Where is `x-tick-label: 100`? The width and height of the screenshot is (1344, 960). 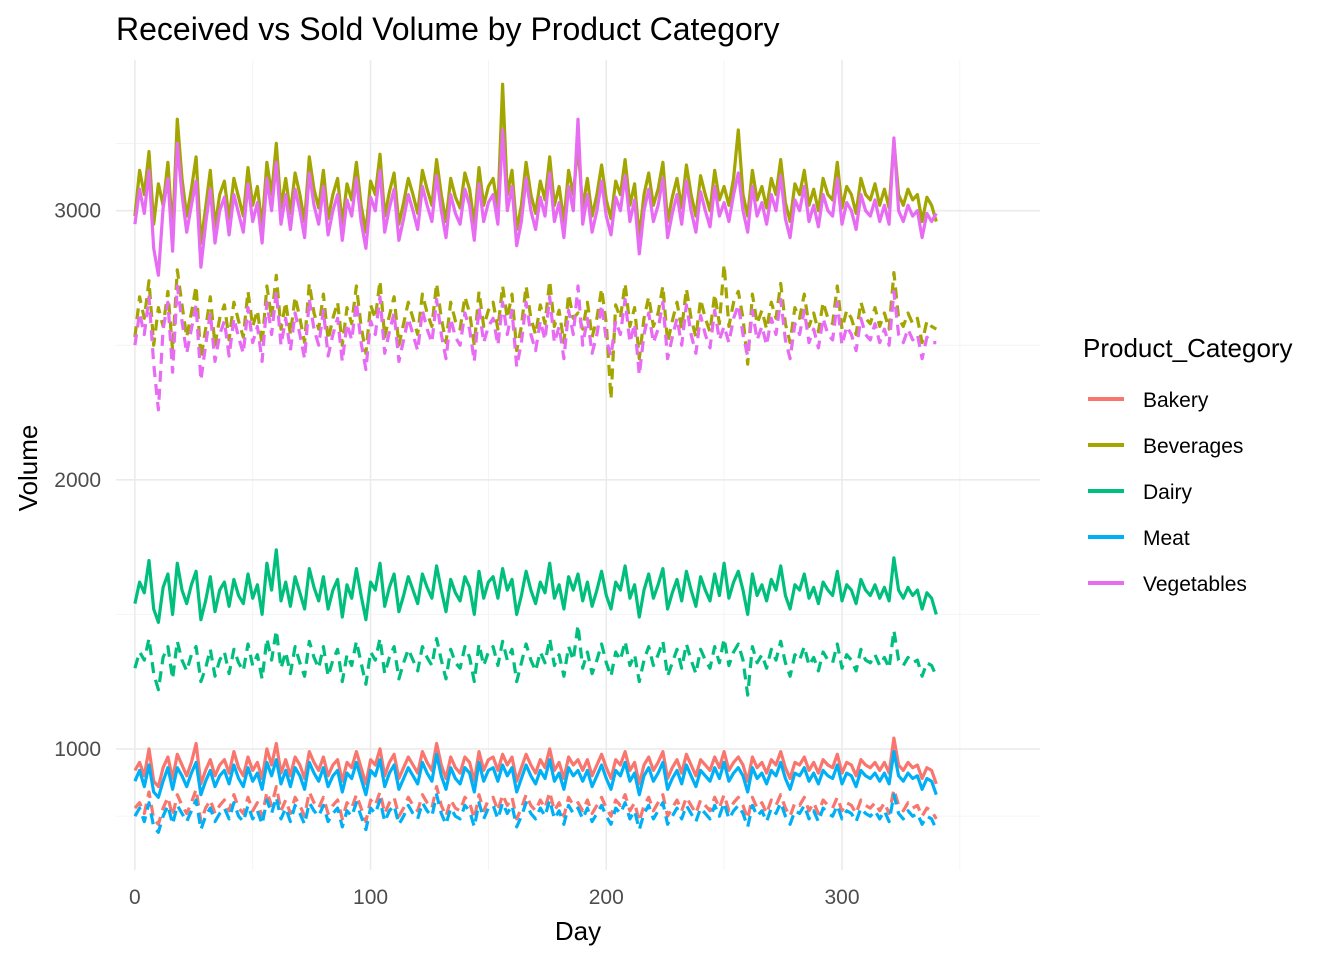 x-tick-label: 100 is located at coordinates (370, 897).